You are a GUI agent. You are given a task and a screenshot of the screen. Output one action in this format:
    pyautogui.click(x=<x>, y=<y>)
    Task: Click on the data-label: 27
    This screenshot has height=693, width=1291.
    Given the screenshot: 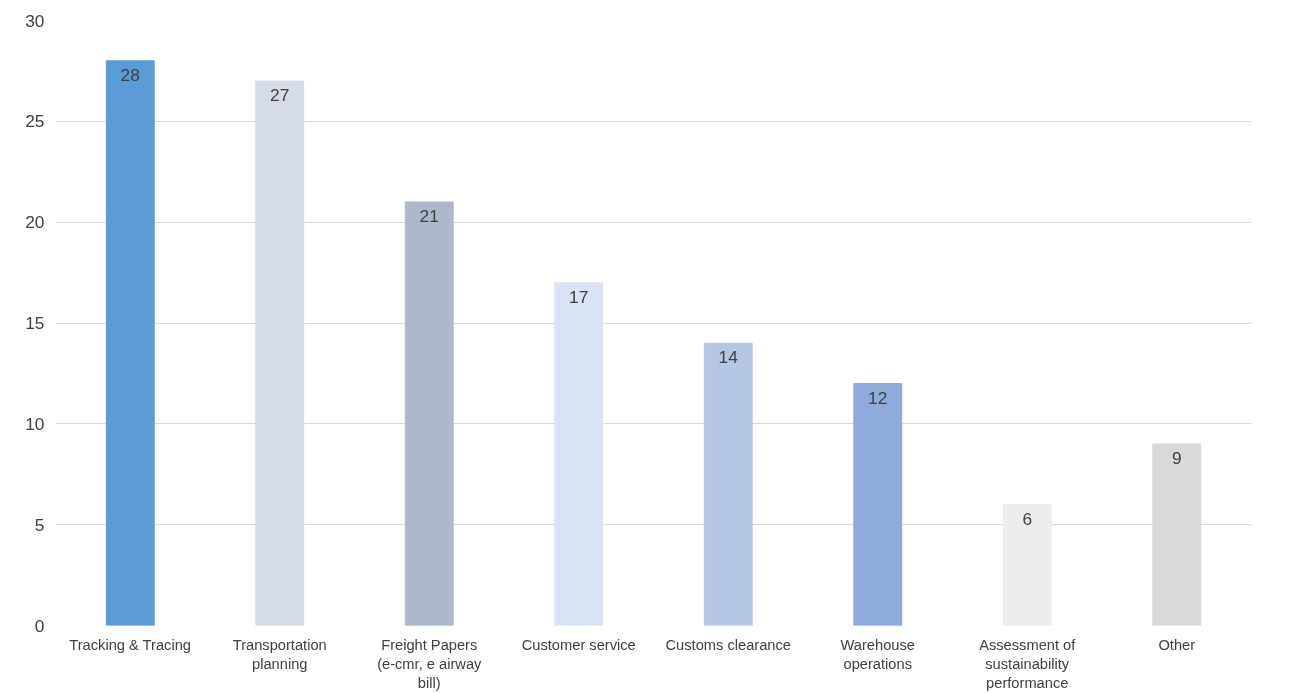 What is the action you would take?
    pyautogui.click(x=280, y=95)
    